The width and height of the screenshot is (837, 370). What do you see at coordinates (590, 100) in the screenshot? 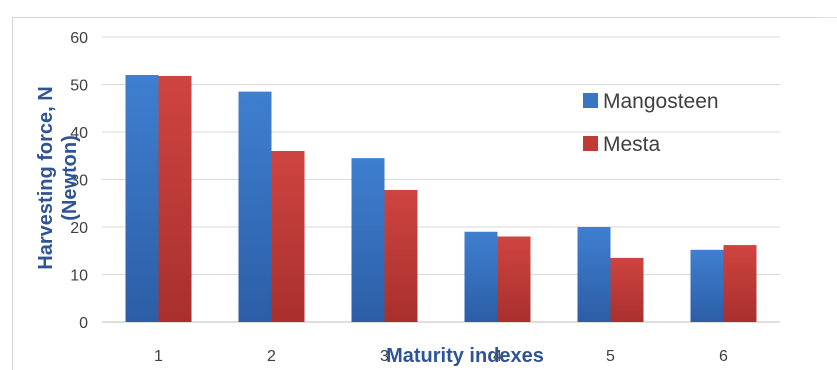
I see `legend-swatch-mangosteen` at bounding box center [590, 100].